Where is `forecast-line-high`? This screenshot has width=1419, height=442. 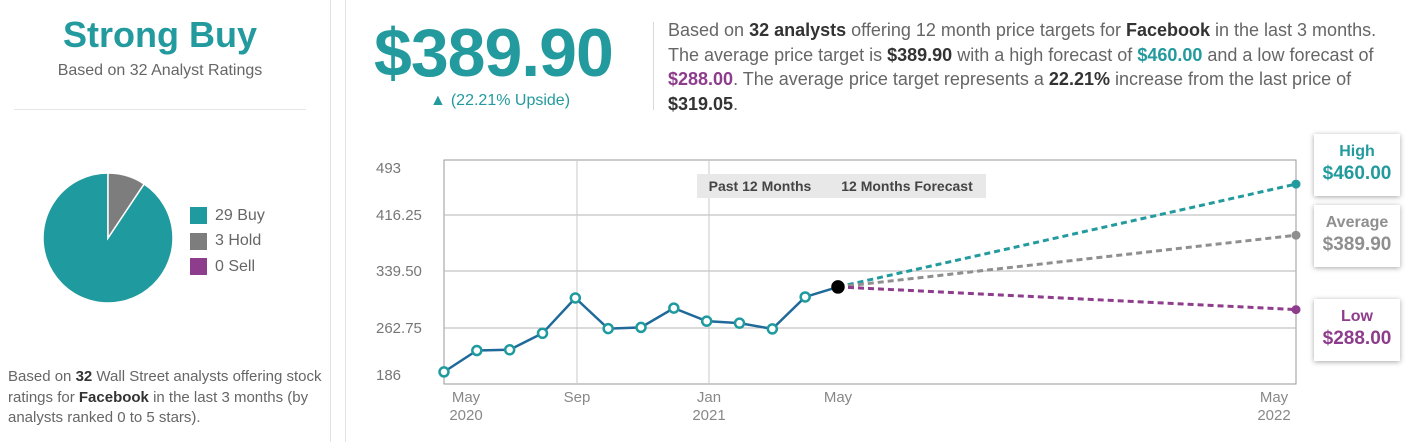
forecast-line-high is located at coordinates (1067, 235).